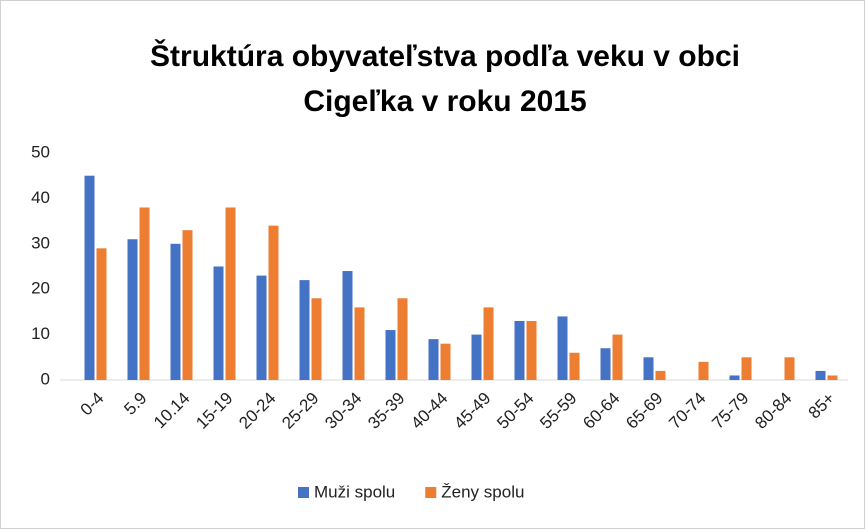  Describe the element at coordinates (40, 151) in the screenshot. I see `y-tick-label: 50` at that location.